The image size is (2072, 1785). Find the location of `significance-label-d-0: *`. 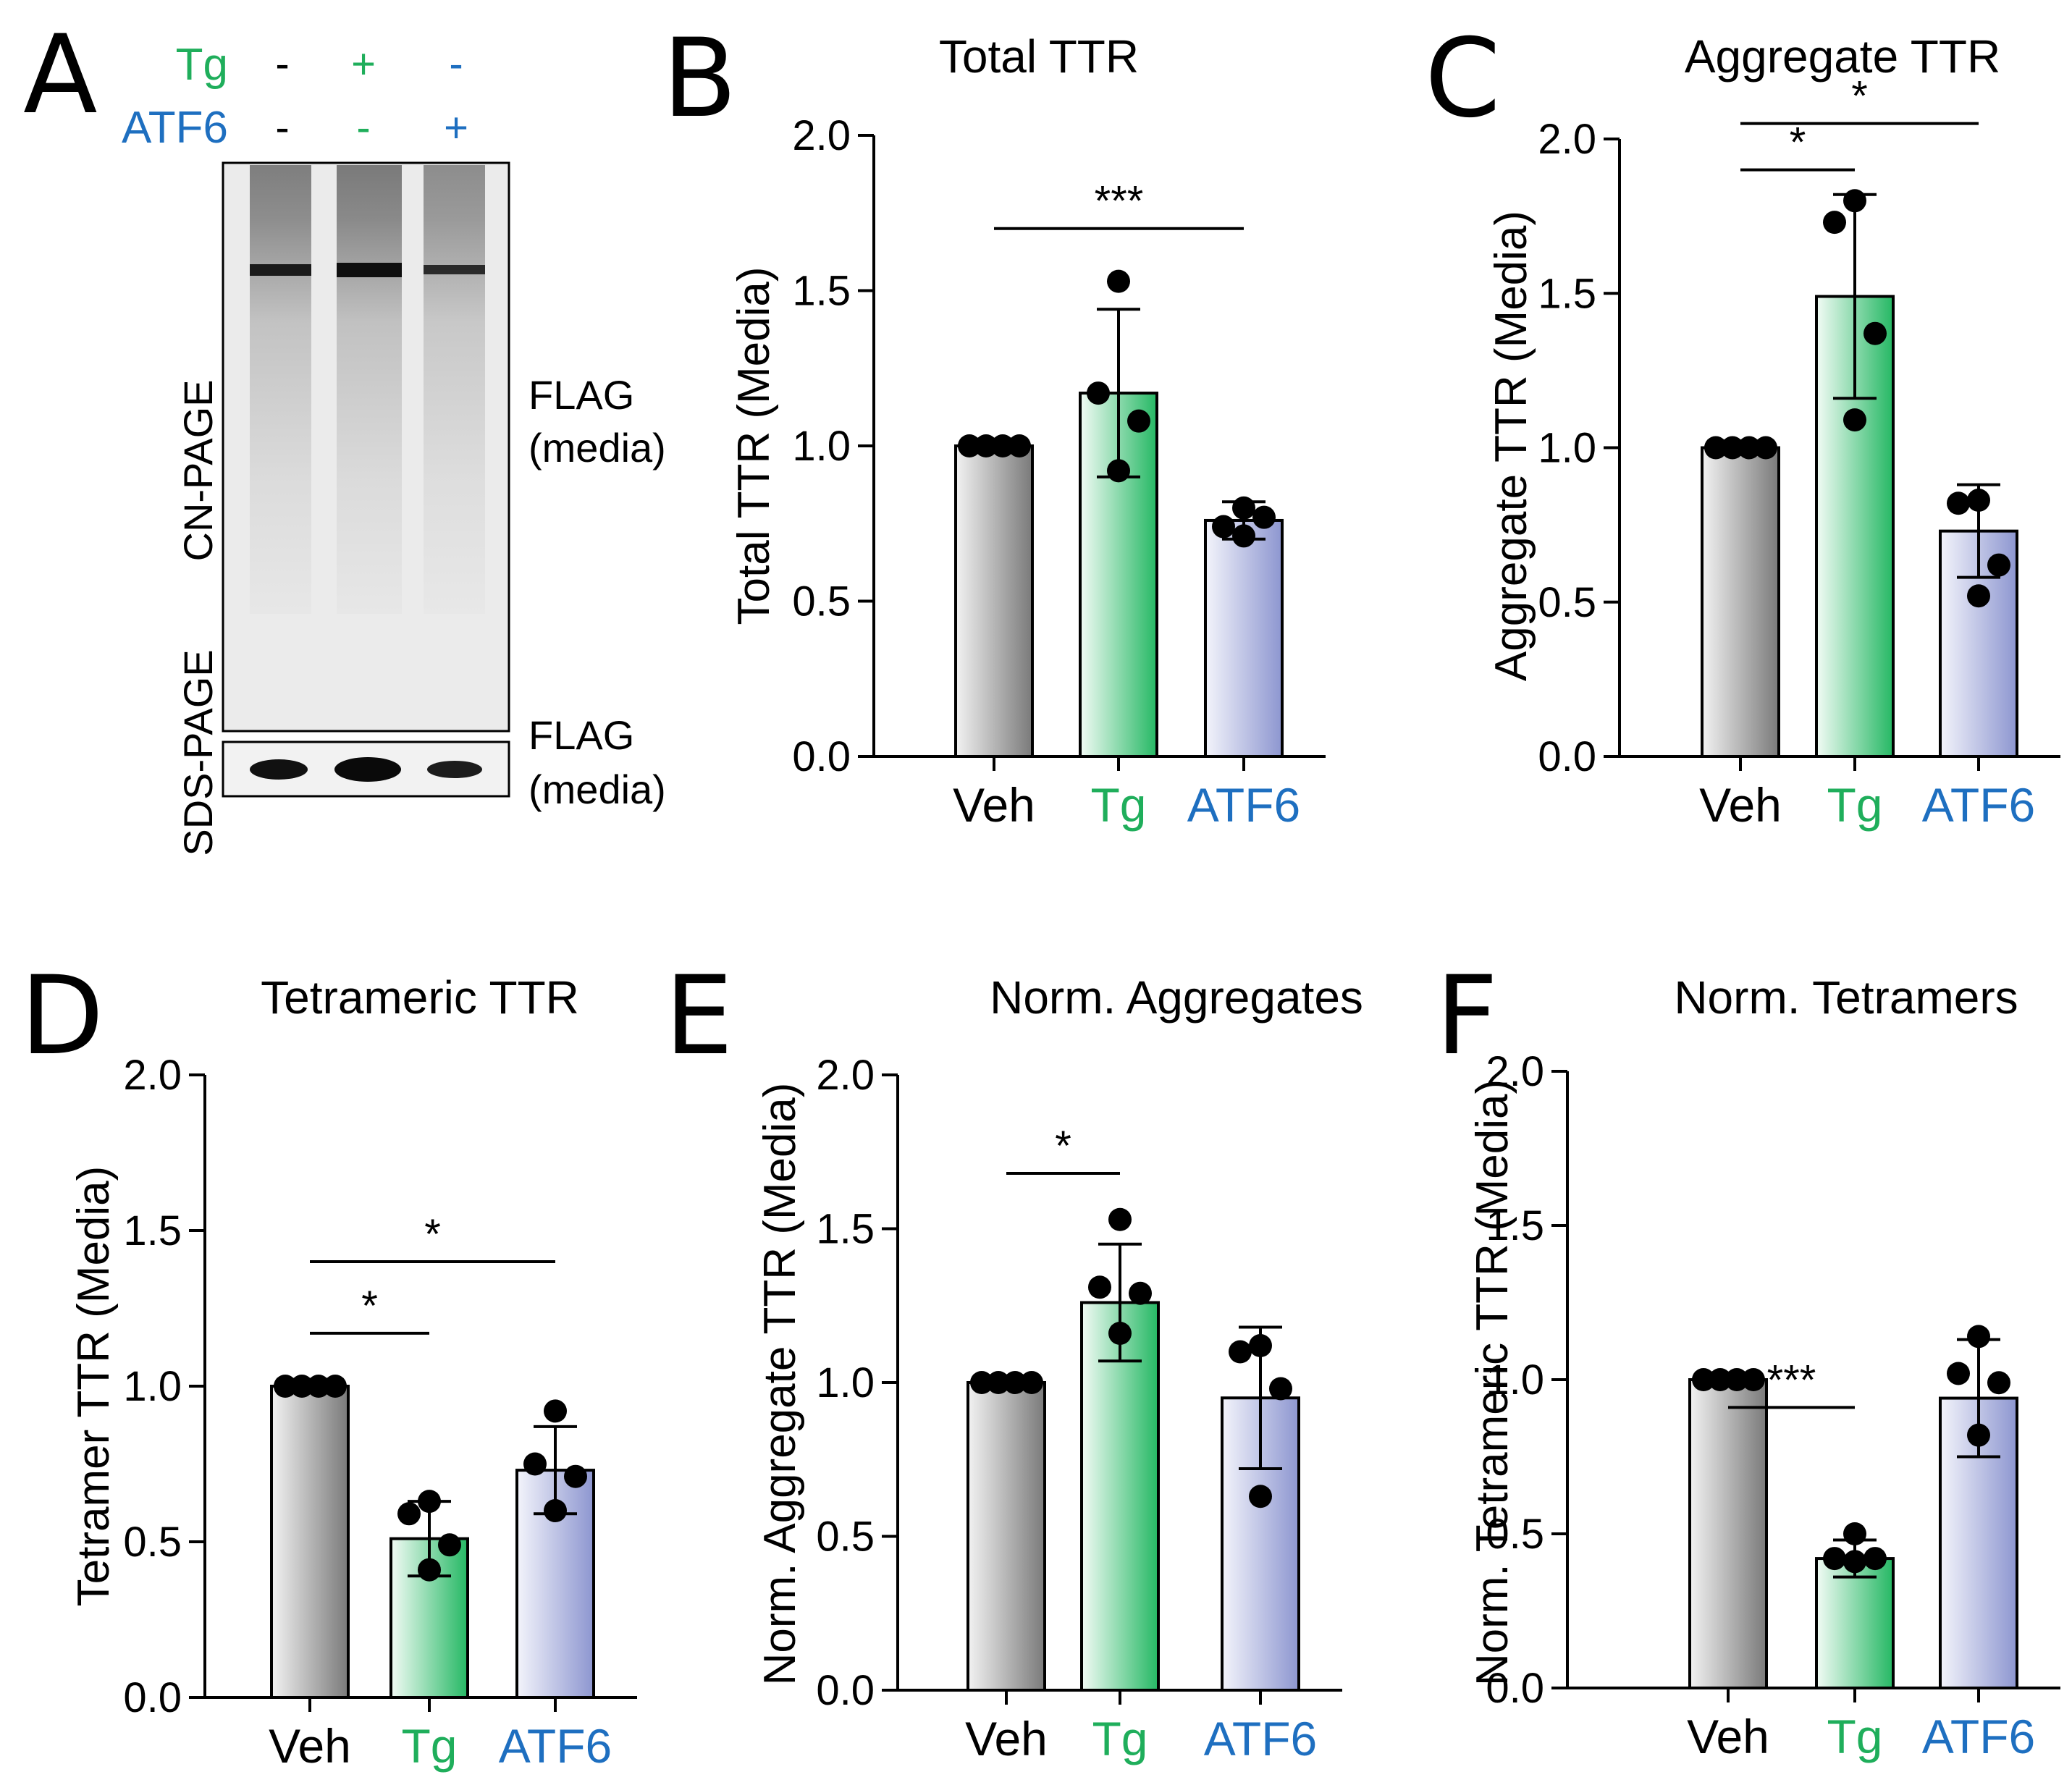

significance-label-d-0: * is located at coordinates (369, 1306).